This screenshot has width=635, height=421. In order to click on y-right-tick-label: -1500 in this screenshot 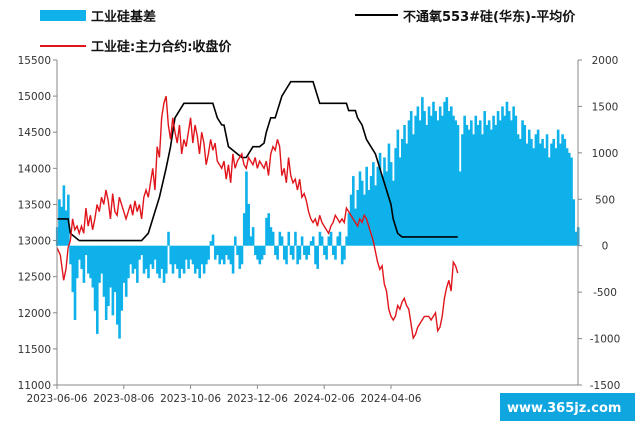, I will do `click(605, 386)`.